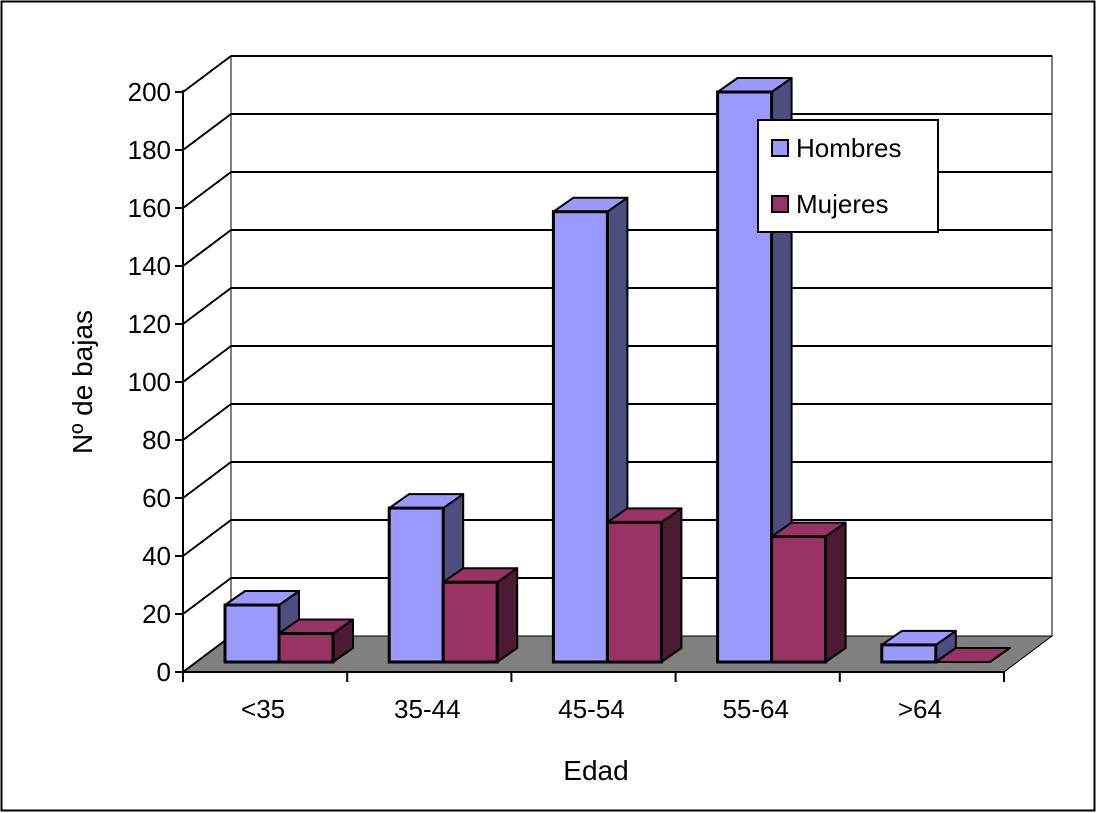 The image size is (1096, 813). Describe the element at coordinates (149, 150) in the screenshot. I see `y-tick-label: 180` at that location.